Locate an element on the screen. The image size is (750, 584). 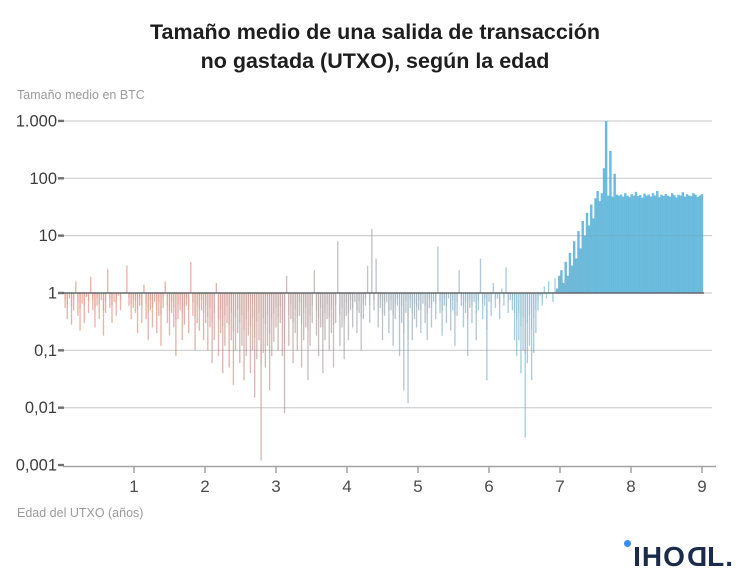
y-tick-label: 0,01 is located at coordinates (41, 408).